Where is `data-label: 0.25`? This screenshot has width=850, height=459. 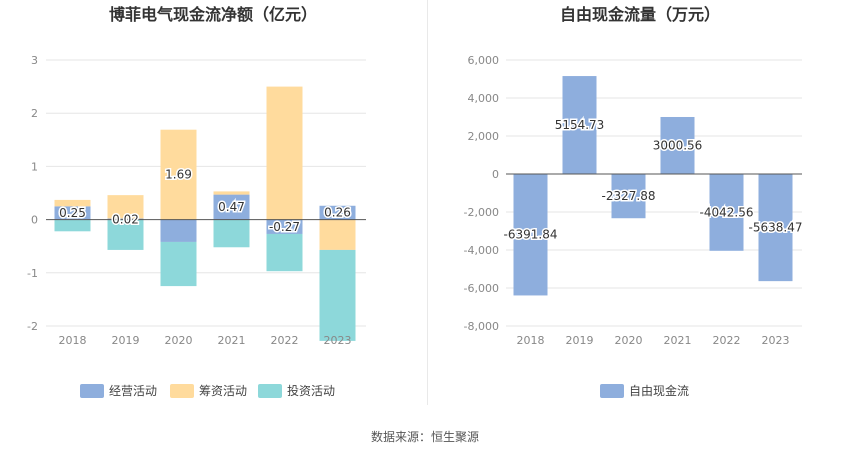
data-label: 0.25 is located at coordinates (72, 213).